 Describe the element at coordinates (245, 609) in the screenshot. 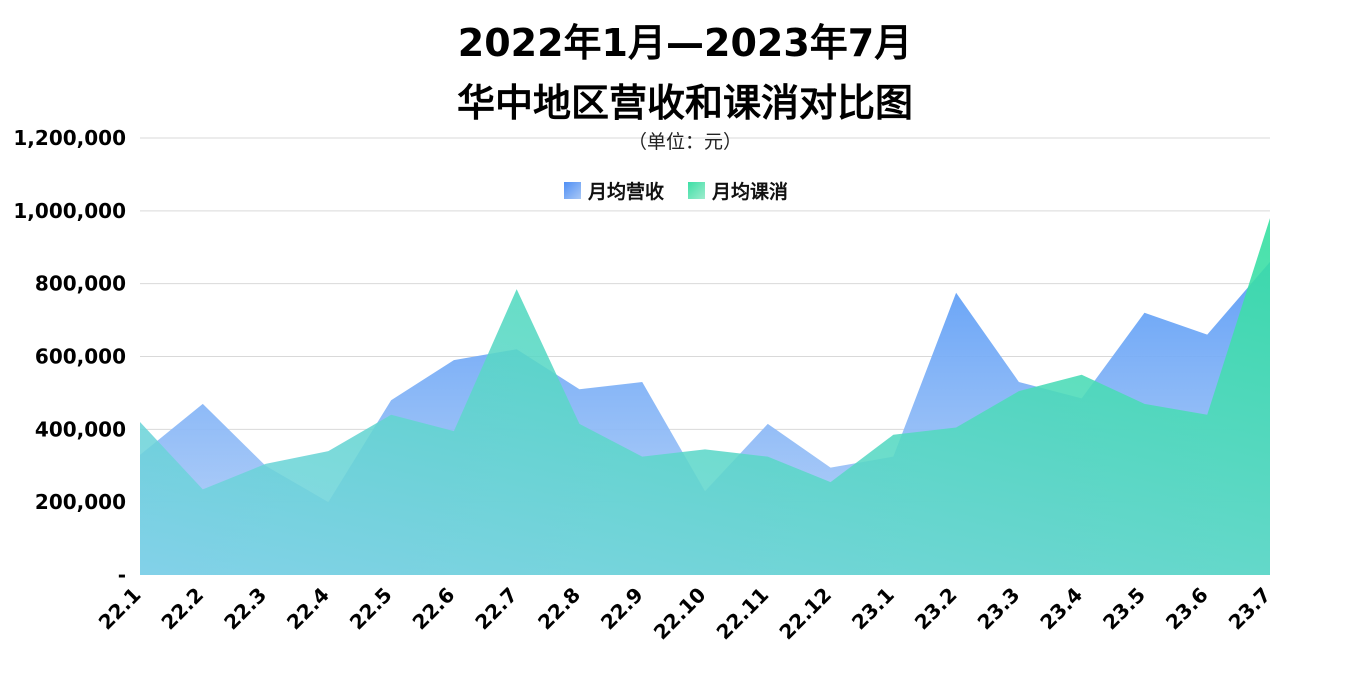

I see `x-tick-label-2: 22.3` at that location.